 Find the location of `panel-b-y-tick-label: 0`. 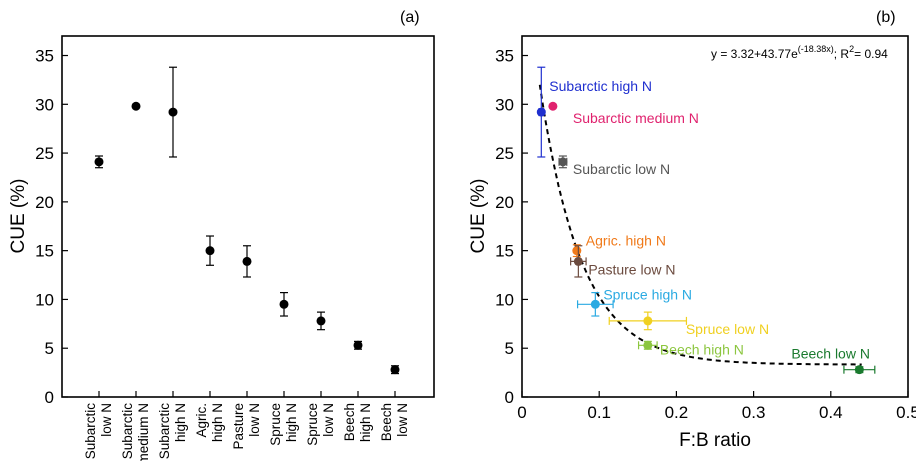

panel-b-y-tick-label: 0 is located at coordinates (509, 397).